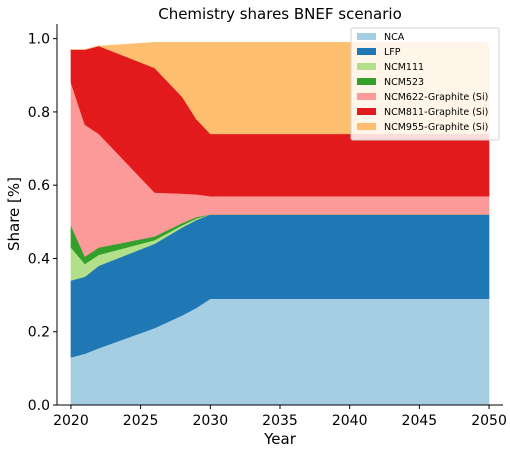 This screenshot has width=510, height=453. I want to click on legend-swatch-ncm955-graphite-si, so click(366, 126).